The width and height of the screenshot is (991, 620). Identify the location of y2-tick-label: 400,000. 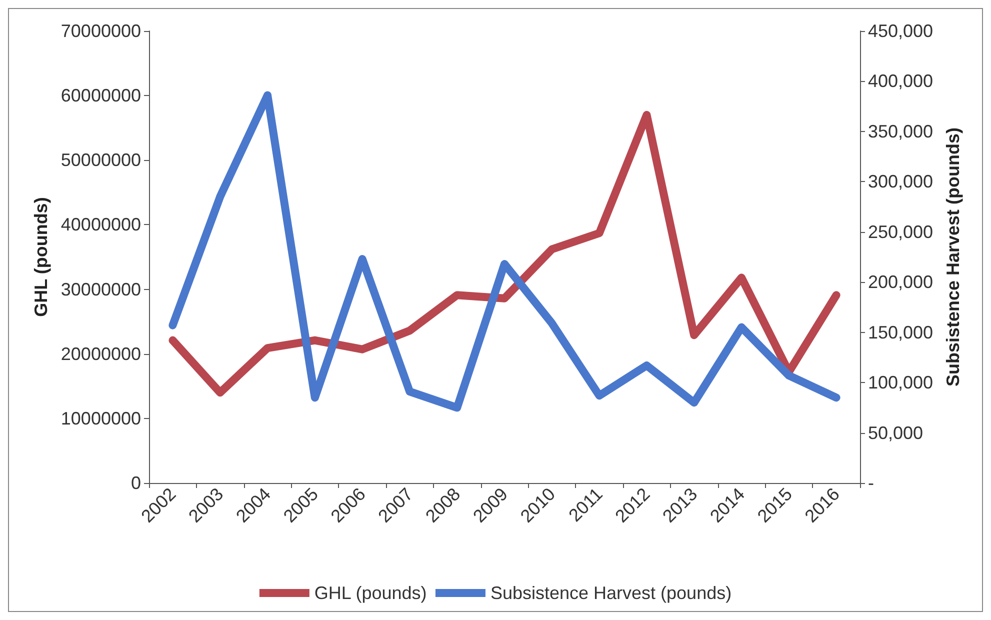
(901, 81).